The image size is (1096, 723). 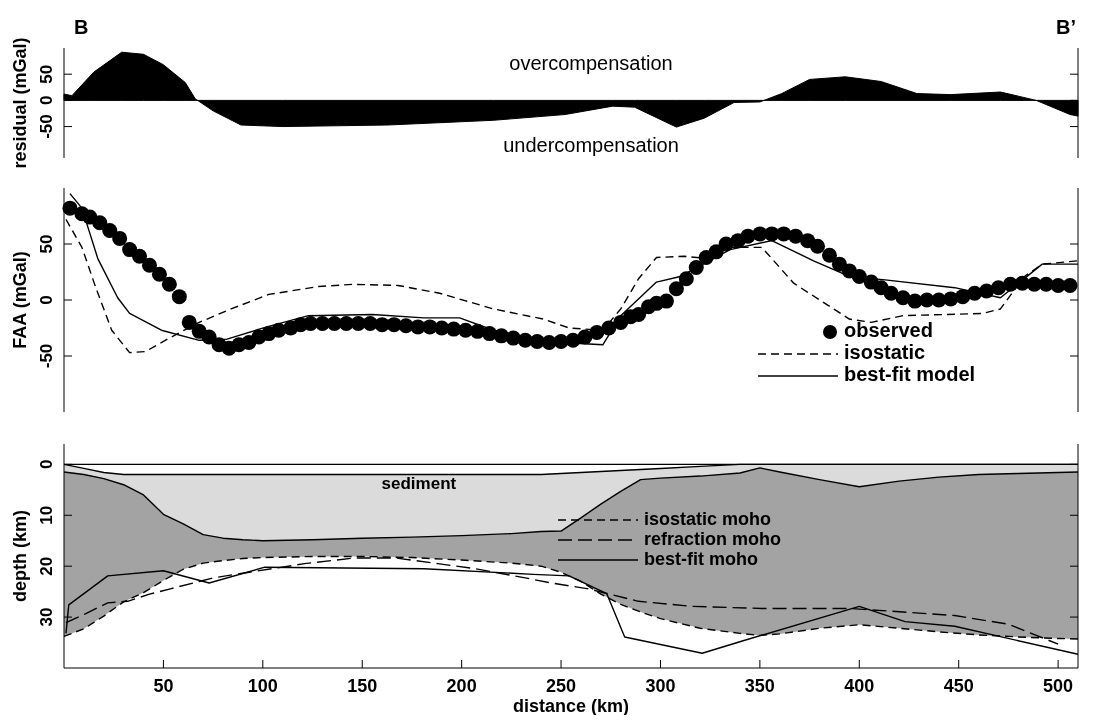 What do you see at coordinates (708, 518) in the screenshot?
I see `legend-label: isostatic moho` at bounding box center [708, 518].